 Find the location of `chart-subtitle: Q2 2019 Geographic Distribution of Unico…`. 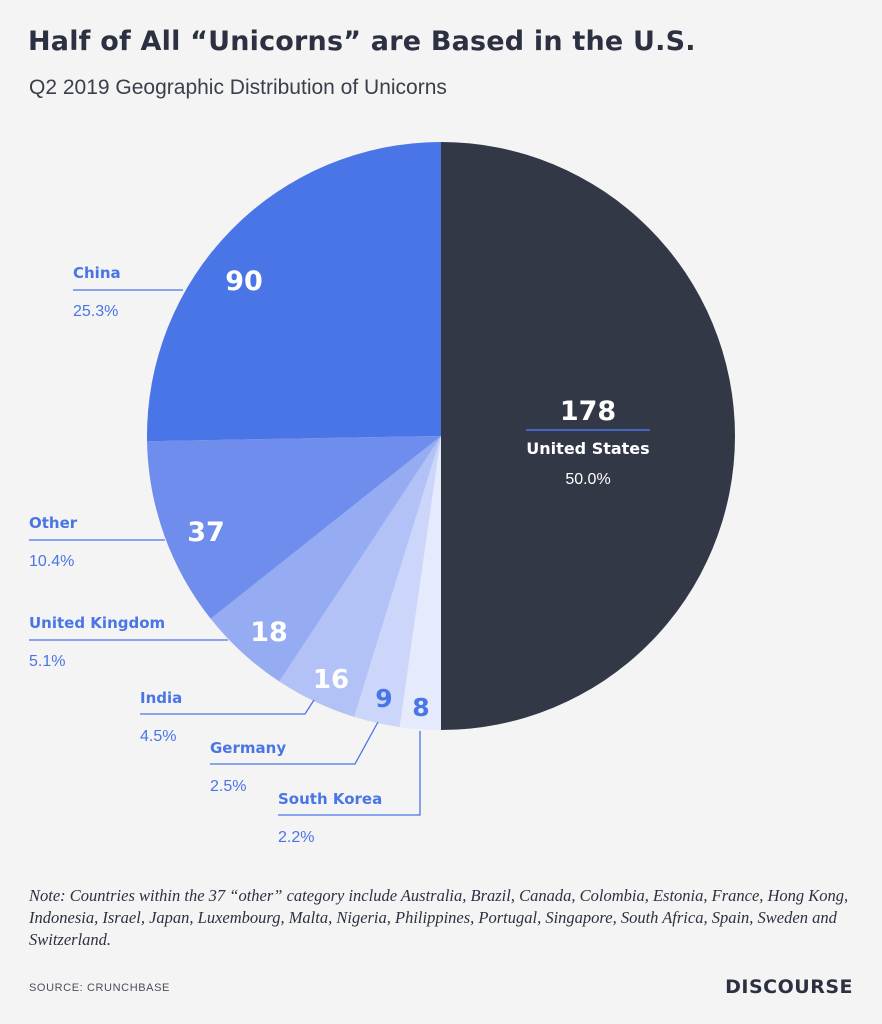

chart-subtitle: Q2 2019 Geographic Distribution of Unico… is located at coordinates (238, 87).